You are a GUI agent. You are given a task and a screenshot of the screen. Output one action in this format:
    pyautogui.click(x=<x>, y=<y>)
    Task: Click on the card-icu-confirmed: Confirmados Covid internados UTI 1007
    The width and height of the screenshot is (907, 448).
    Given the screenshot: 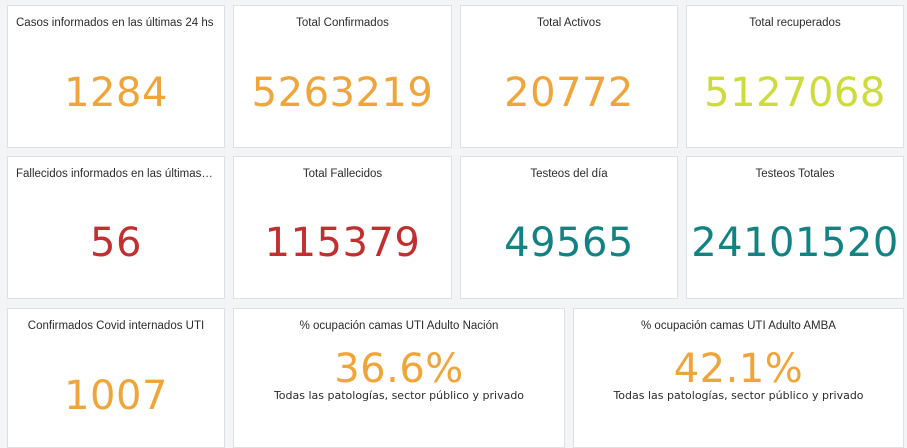 What is the action you would take?
    pyautogui.click(x=116, y=378)
    